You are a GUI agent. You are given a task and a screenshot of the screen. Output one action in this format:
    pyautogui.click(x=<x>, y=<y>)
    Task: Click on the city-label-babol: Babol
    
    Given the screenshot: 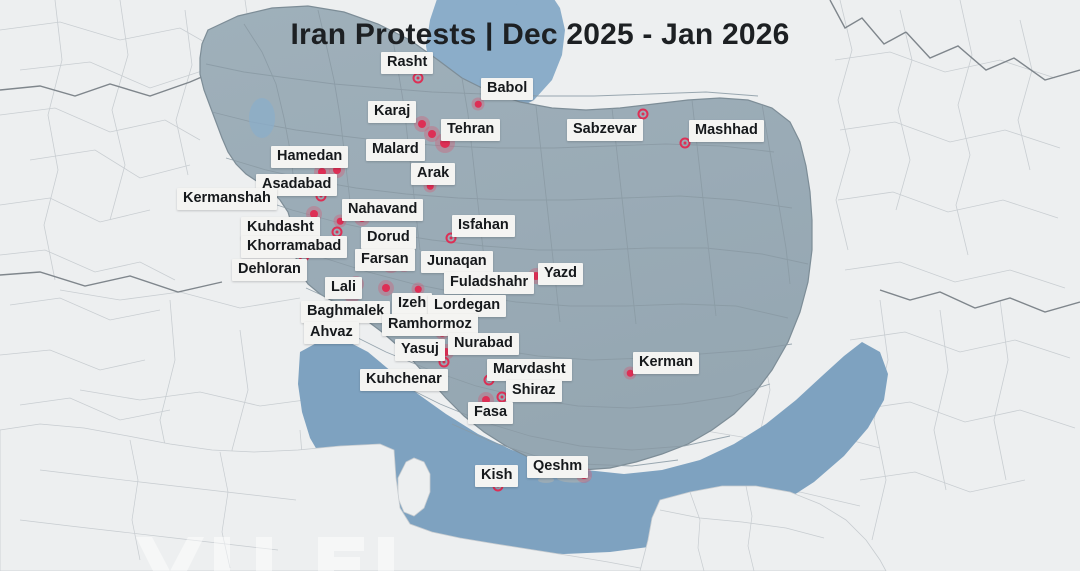 What is the action you would take?
    pyautogui.click(x=507, y=89)
    